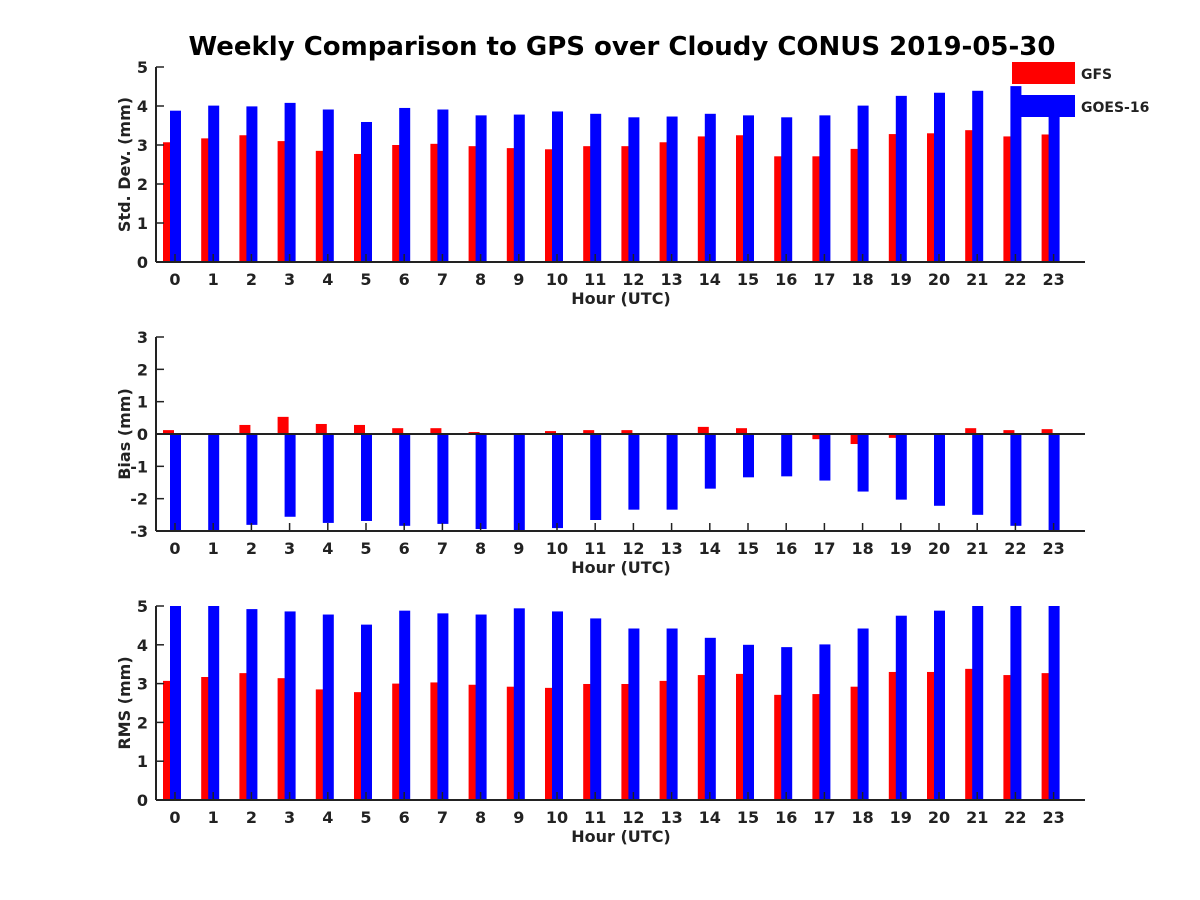 Image resolution: width=1200 pixels, height=900 pixels. What do you see at coordinates (142, 223) in the screenshot?
I see `y-tick-label: 1` at bounding box center [142, 223].